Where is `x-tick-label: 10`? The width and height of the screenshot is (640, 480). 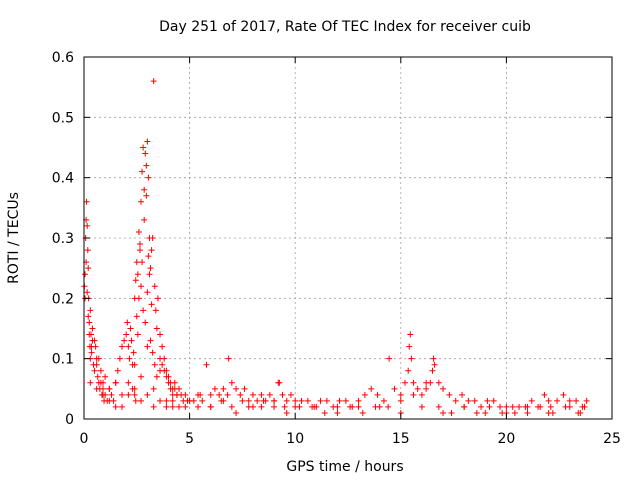 x-tick-label: 10 is located at coordinates (295, 439).